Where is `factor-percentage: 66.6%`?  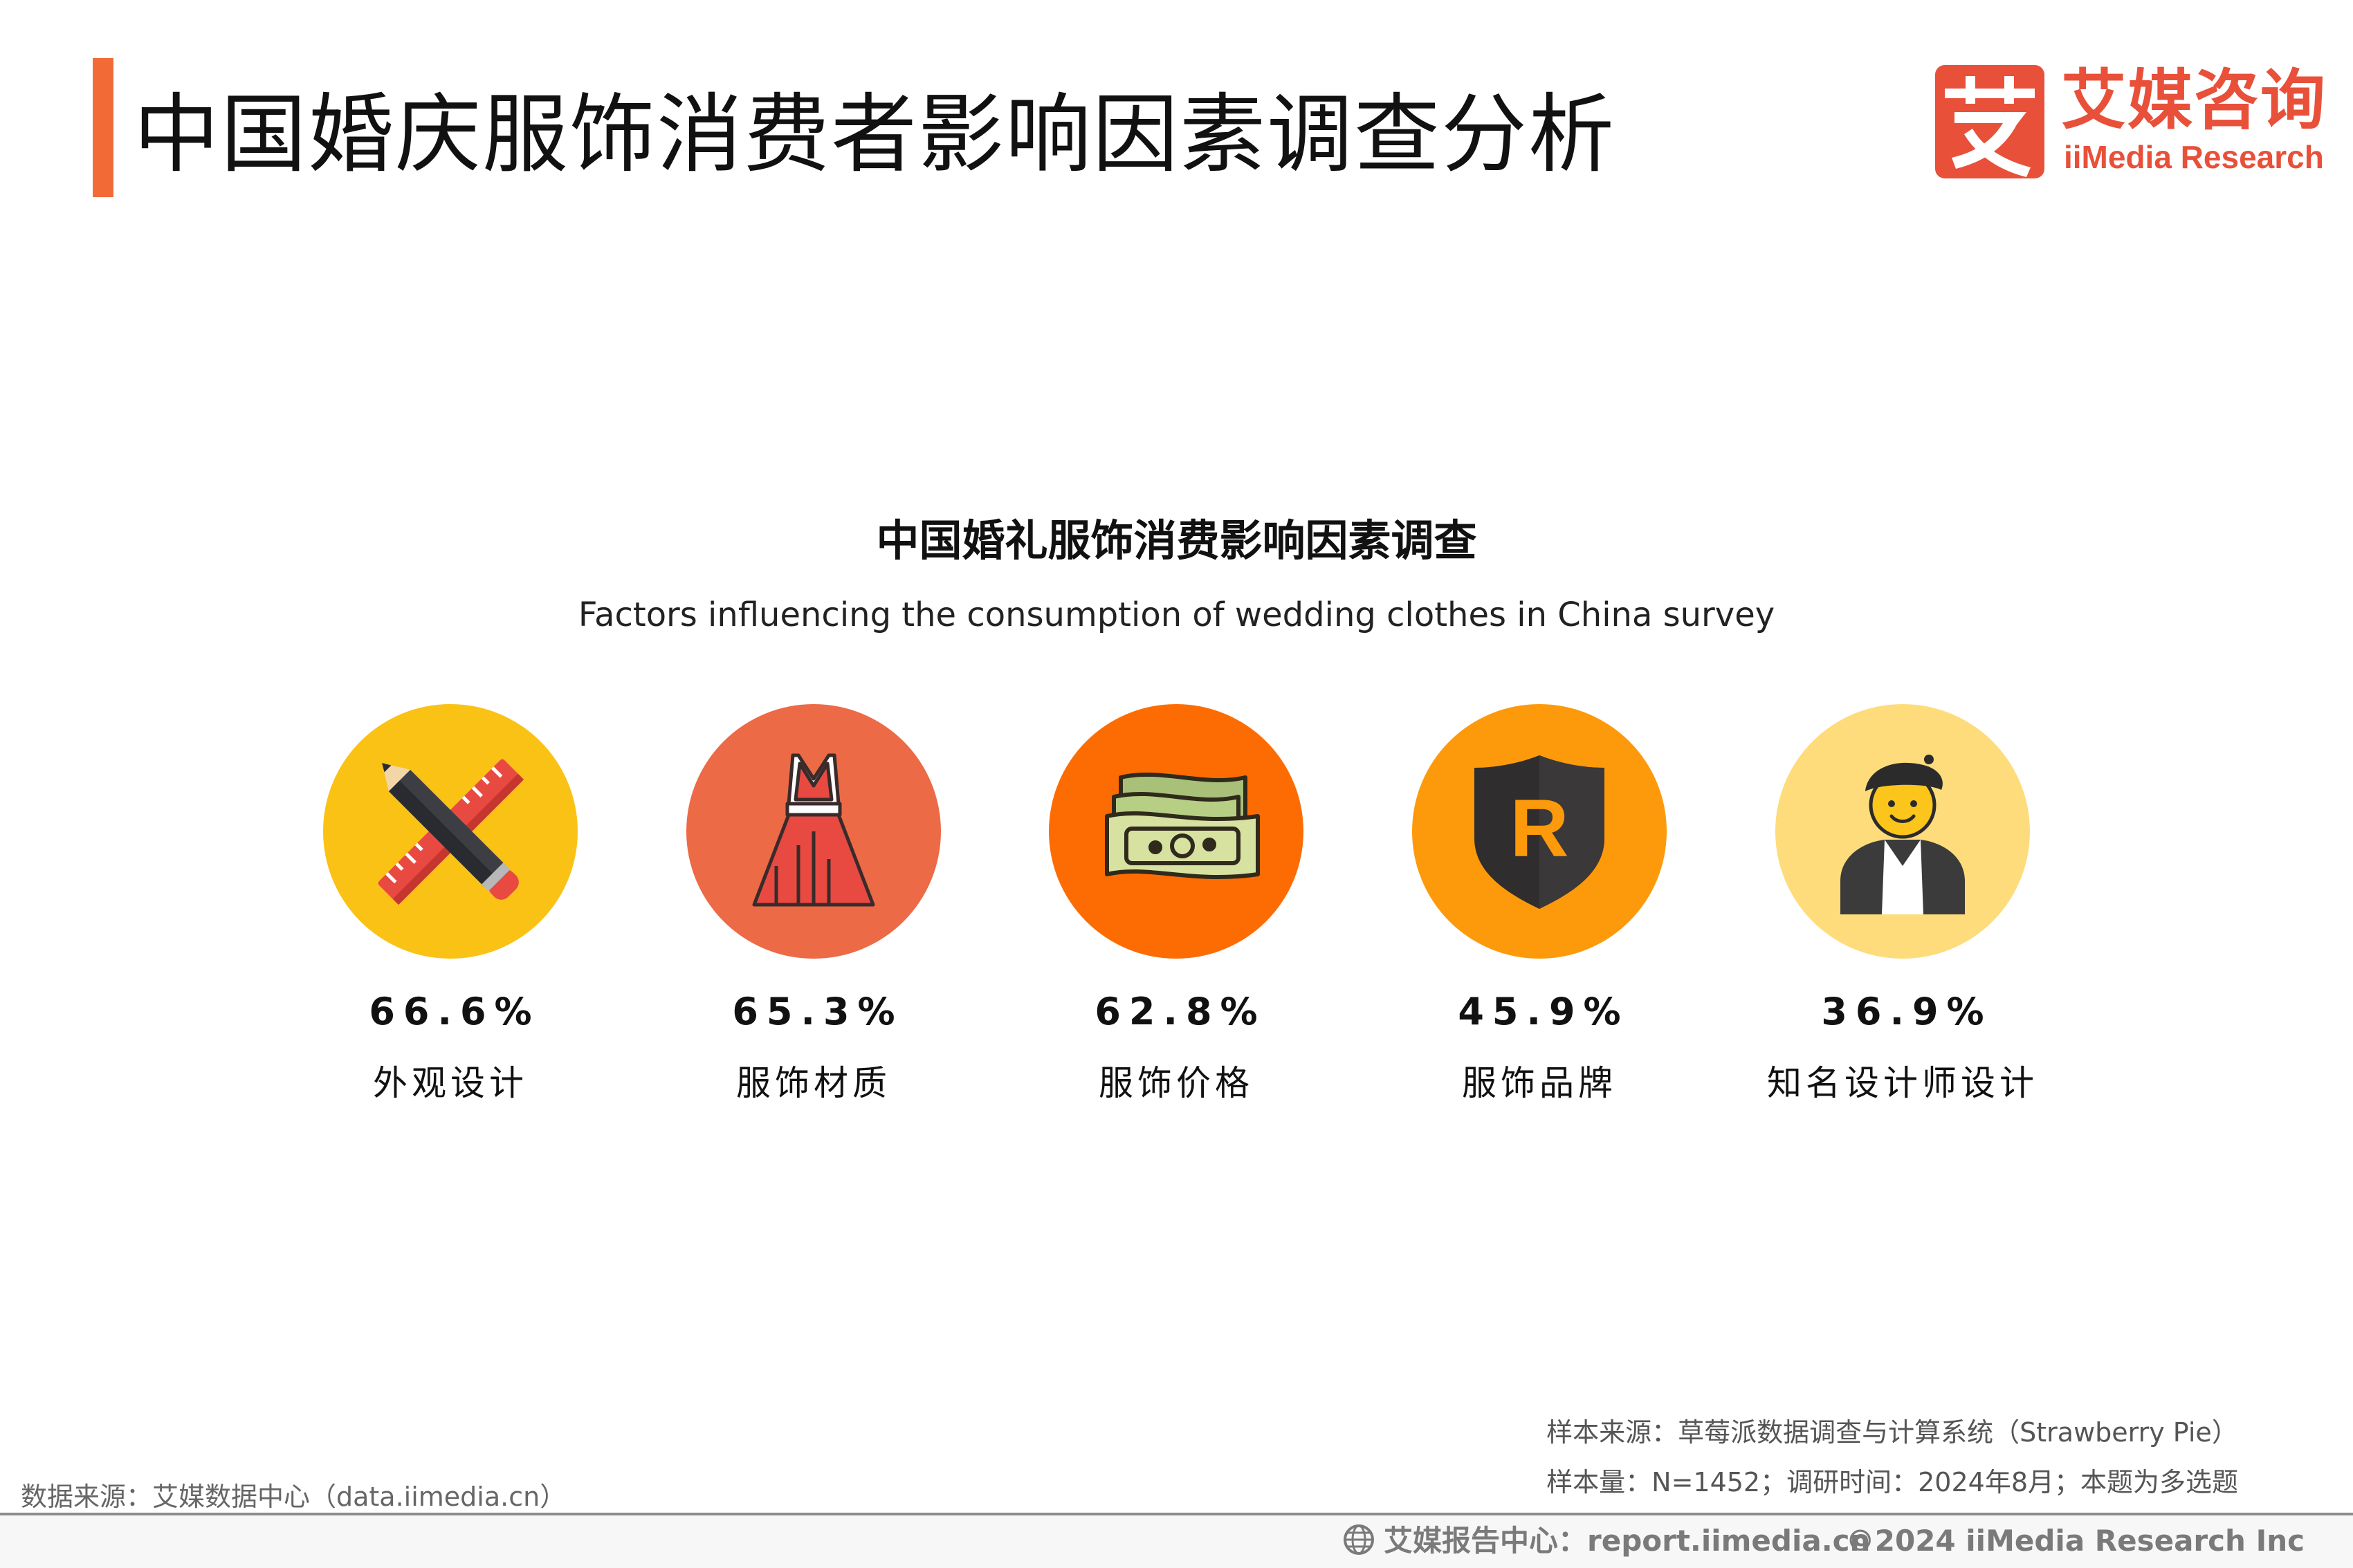
factor-percentage: 66.6% is located at coordinates (454, 1011).